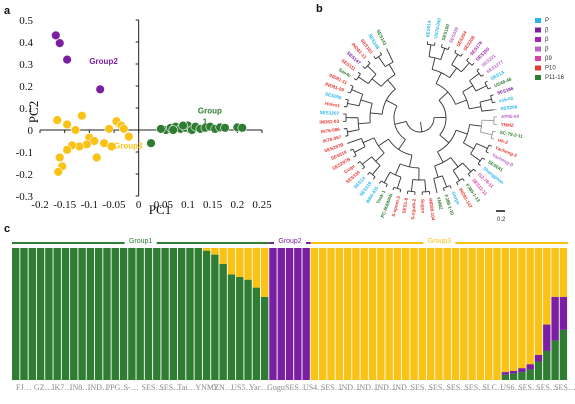  Describe the element at coordinates (498, 75) in the screenshot. I see `tree-leaf-label: SES1A` at that location.